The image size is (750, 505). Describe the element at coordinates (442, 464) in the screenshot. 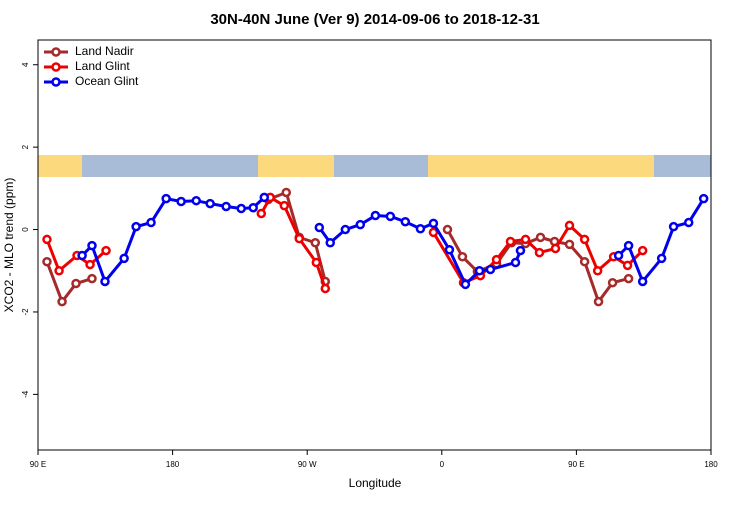

I see `x-tick-label: 0` at that location.